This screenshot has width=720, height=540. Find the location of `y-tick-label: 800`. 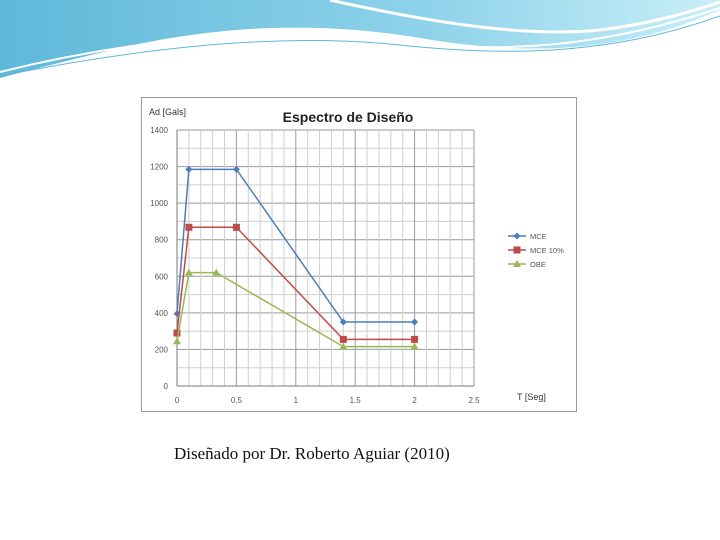

y-tick-label: 800 is located at coordinates (162, 240).